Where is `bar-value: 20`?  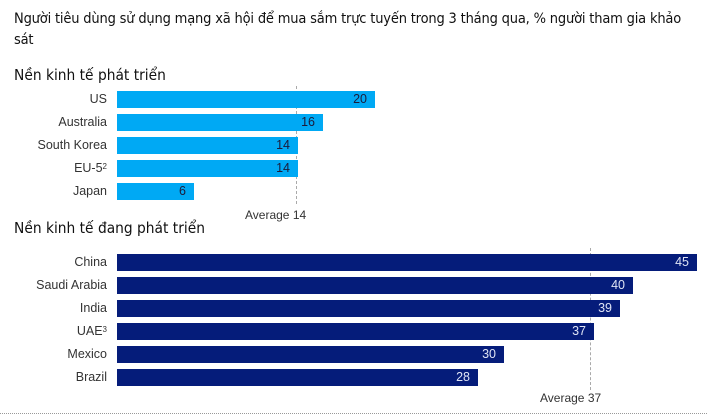
bar-value: 20 is located at coordinates (360, 99).